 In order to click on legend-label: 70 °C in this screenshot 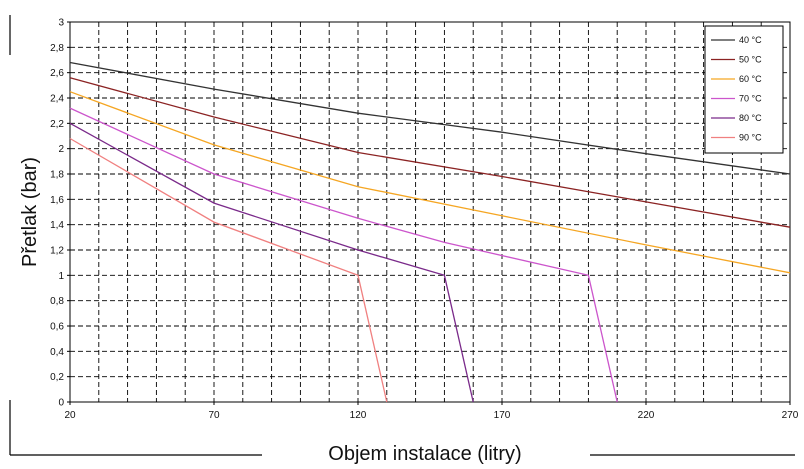, I will do `click(750, 99)`.